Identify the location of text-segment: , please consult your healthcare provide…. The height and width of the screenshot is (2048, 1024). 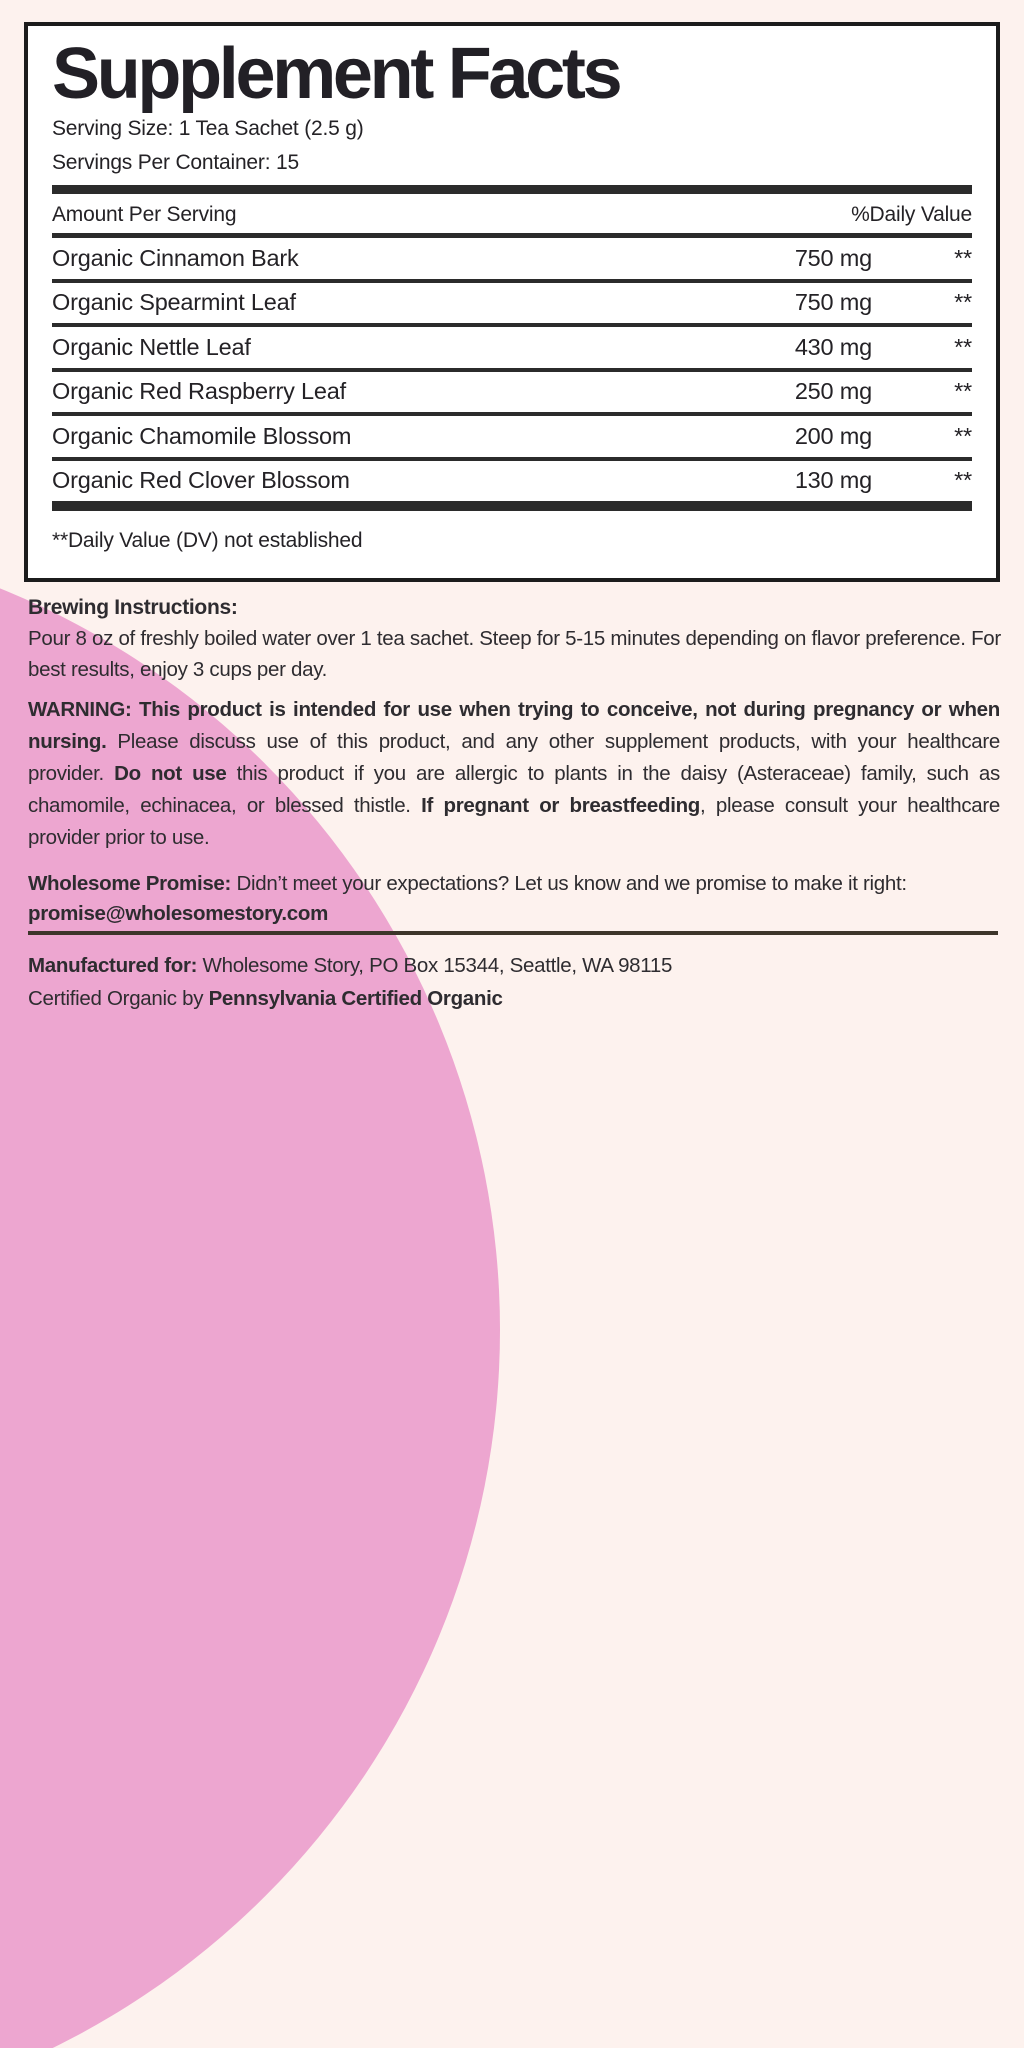
(514, 821).